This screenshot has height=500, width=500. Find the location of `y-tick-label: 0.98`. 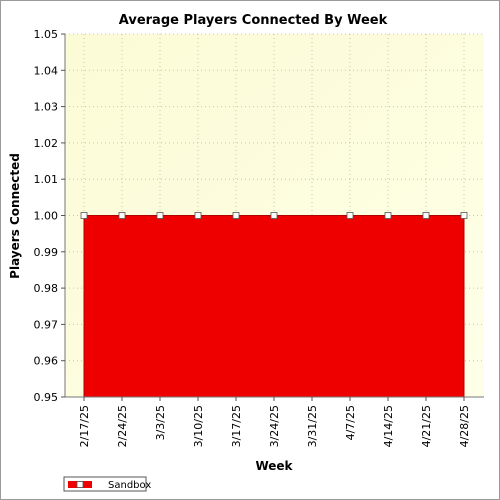

y-tick-label: 0.98 is located at coordinates (46, 288).